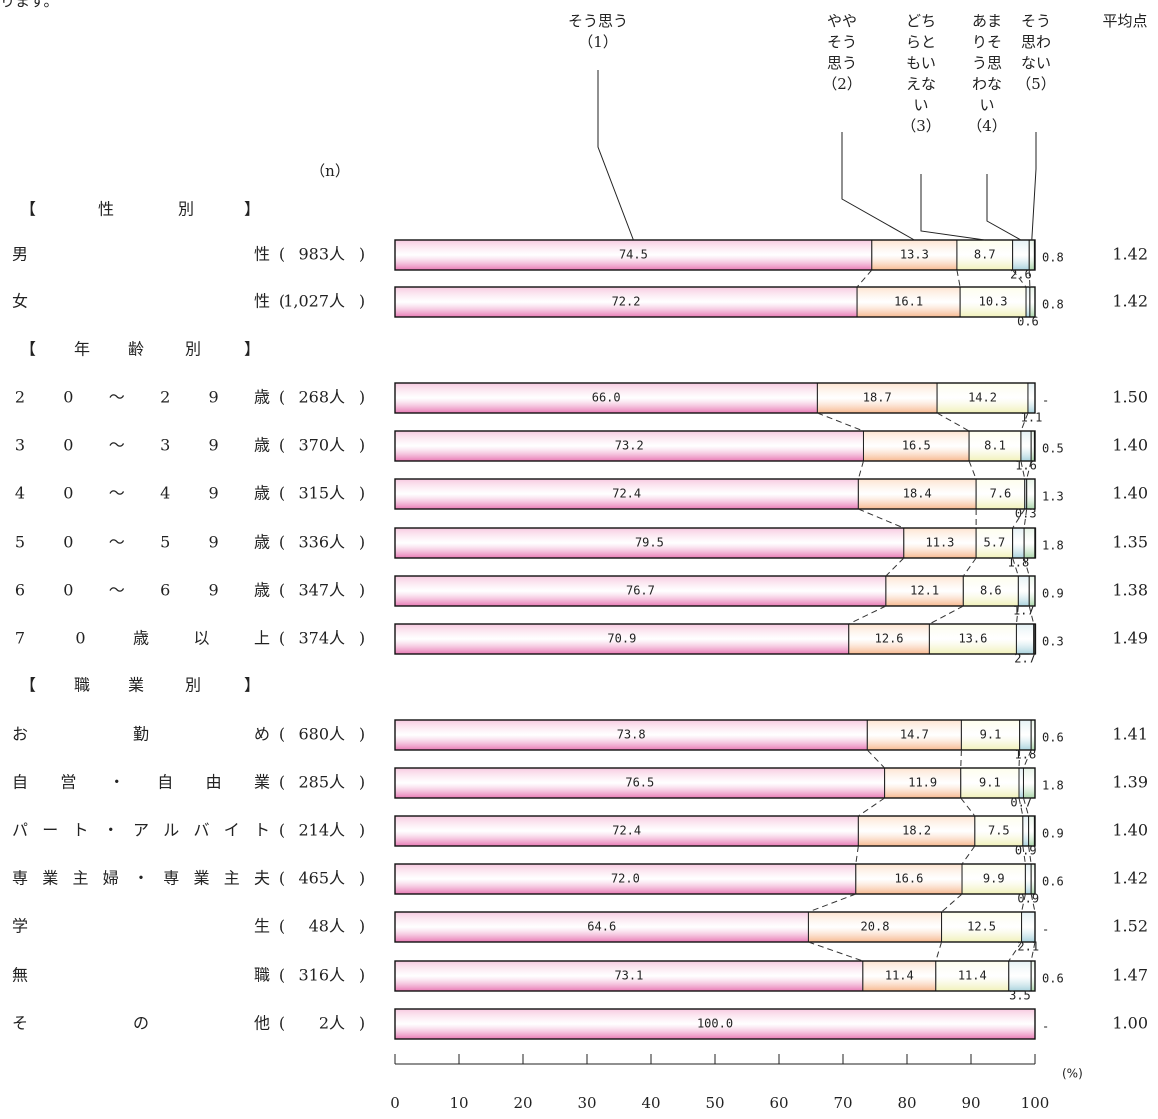 This screenshot has height=1119, width=1158. Describe the element at coordinates (106, 209) in the screenshot. I see `group-header-1: 性` at that location.